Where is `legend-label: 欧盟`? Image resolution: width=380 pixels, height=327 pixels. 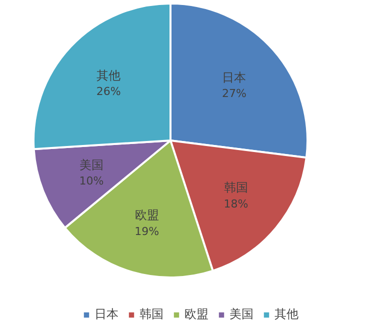
legend-label: 欧盟 is located at coordinates (196, 314).